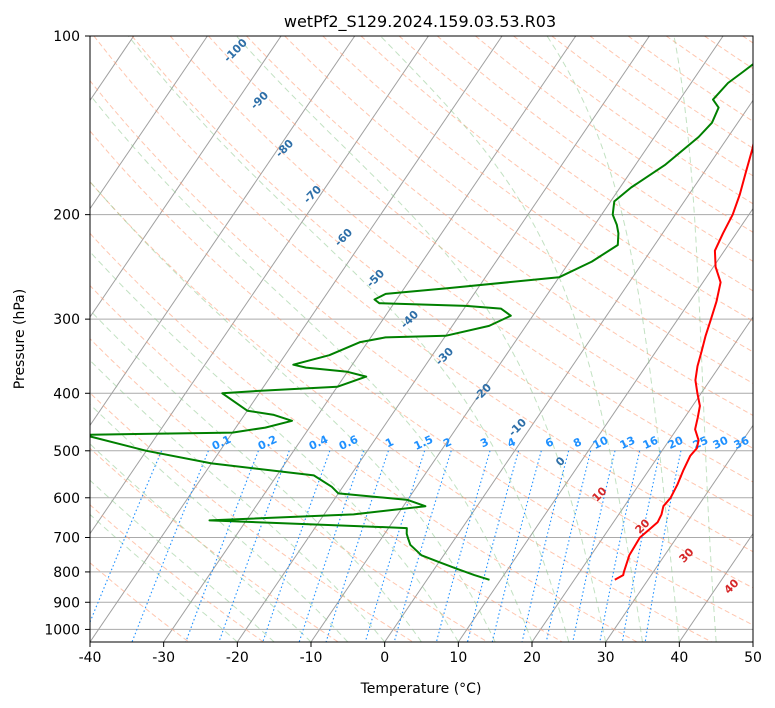 The height and width of the screenshot is (708, 775). Describe the element at coordinates (20, 339) in the screenshot. I see `y-axis-label: Pressure (hPa)` at that location.